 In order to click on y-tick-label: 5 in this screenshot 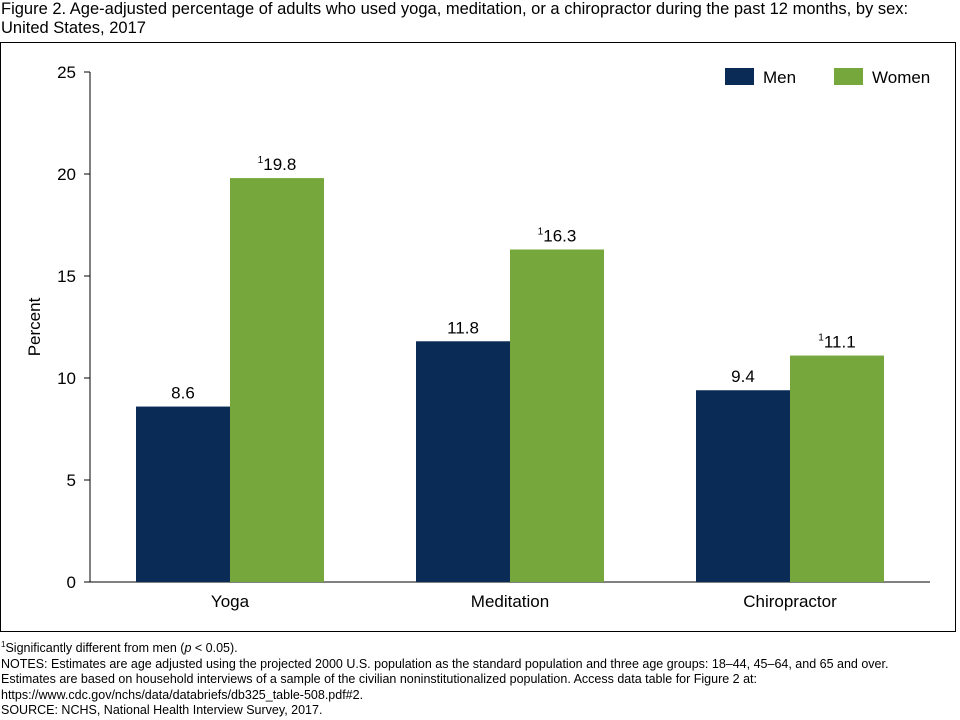, I will do `click(71, 480)`.